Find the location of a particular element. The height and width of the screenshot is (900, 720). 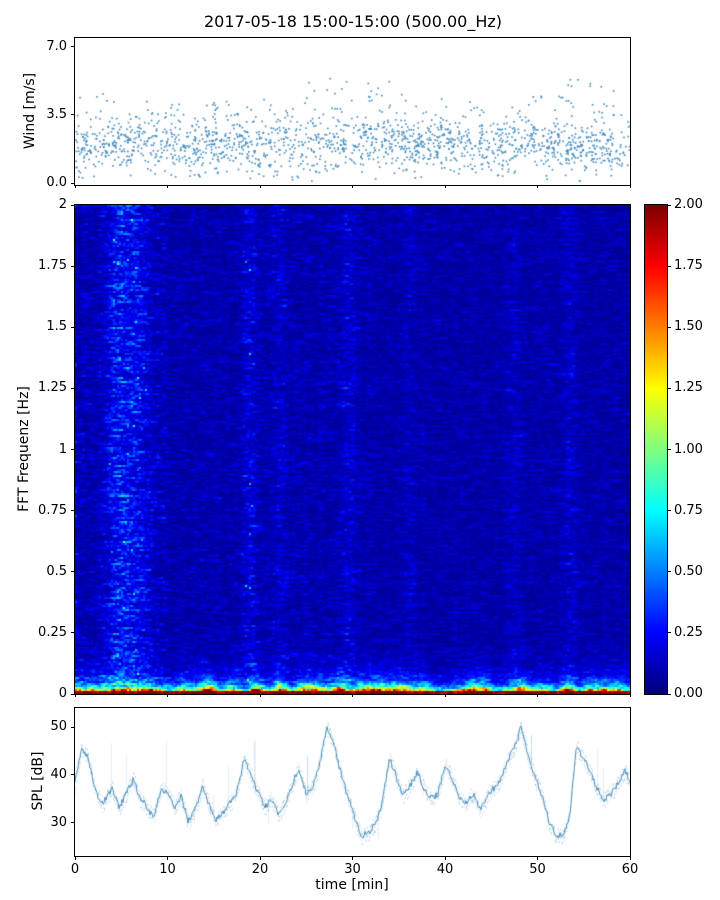

colorbar-tick-label: 0.75 is located at coordinates (688, 510).